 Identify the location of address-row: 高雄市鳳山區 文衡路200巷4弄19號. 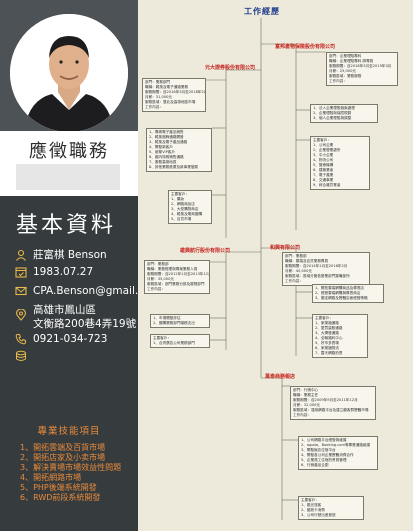
(75, 317).